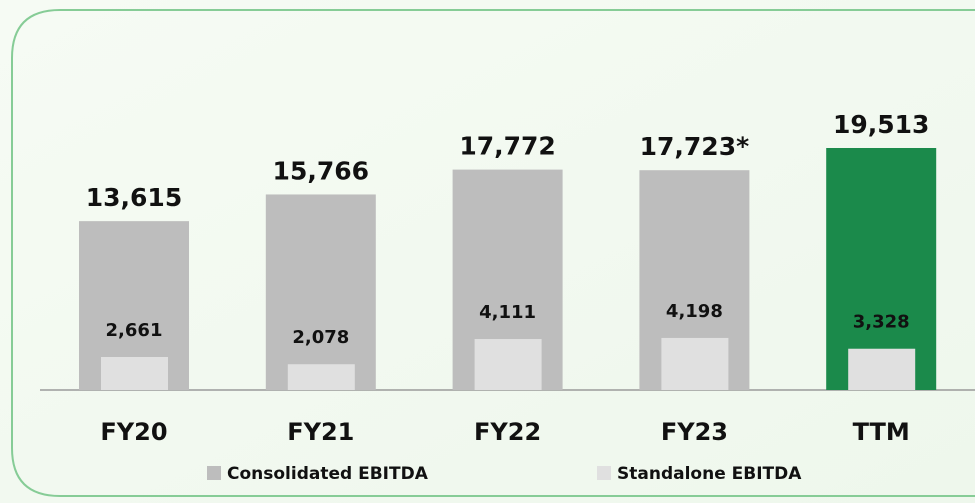 This screenshot has width=975, height=503. Describe the element at coordinates (321, 170) in the screenshot. I see `consolidated-value-label: 15,766` at that location.